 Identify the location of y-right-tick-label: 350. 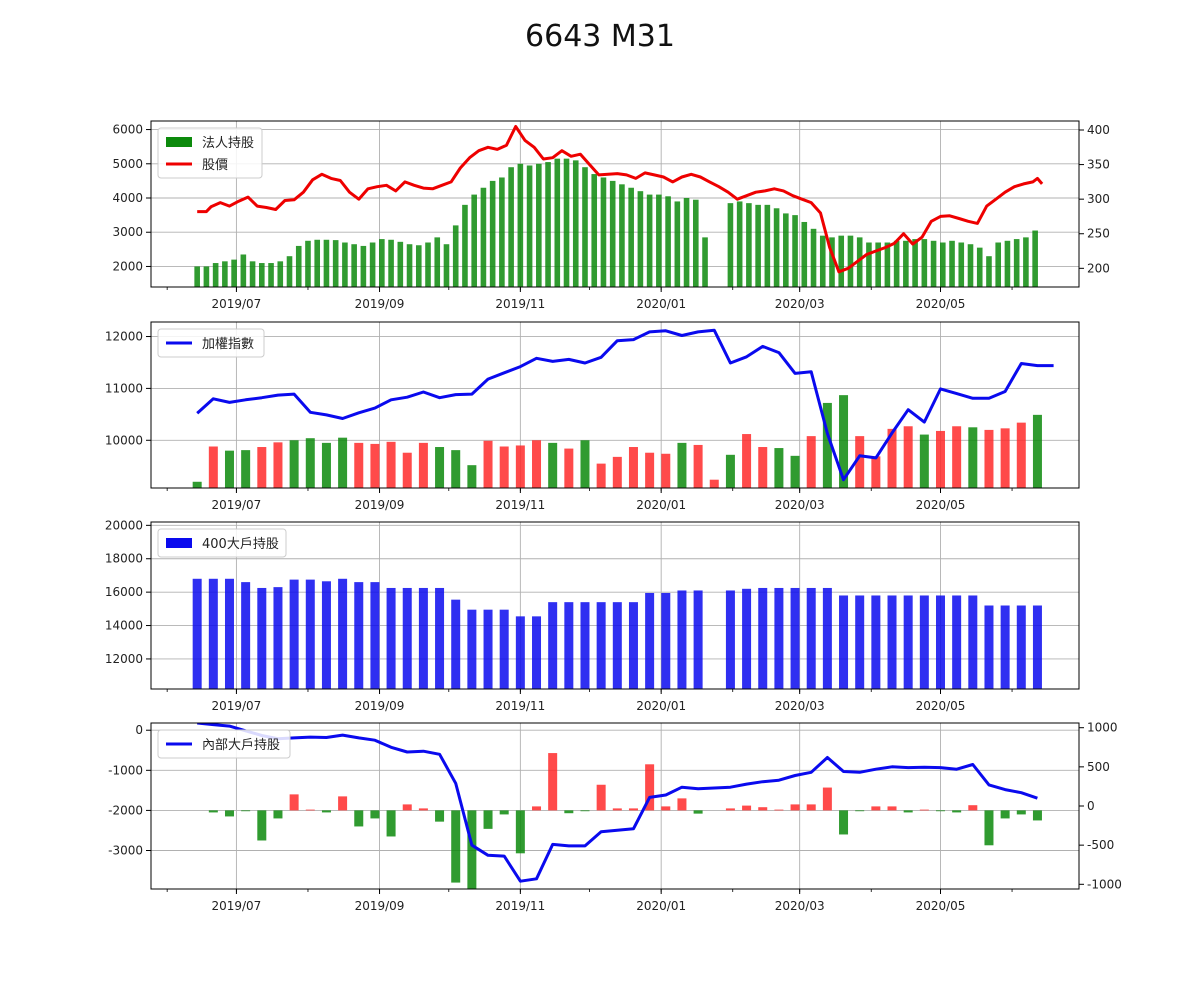
(1098, 165).